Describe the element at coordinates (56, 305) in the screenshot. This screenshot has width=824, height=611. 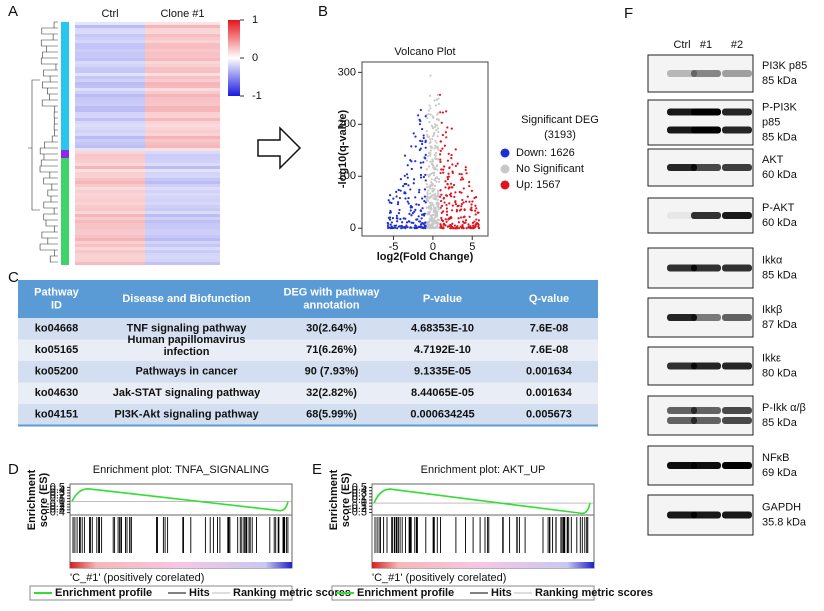
I see `table-header: ID` at that location.